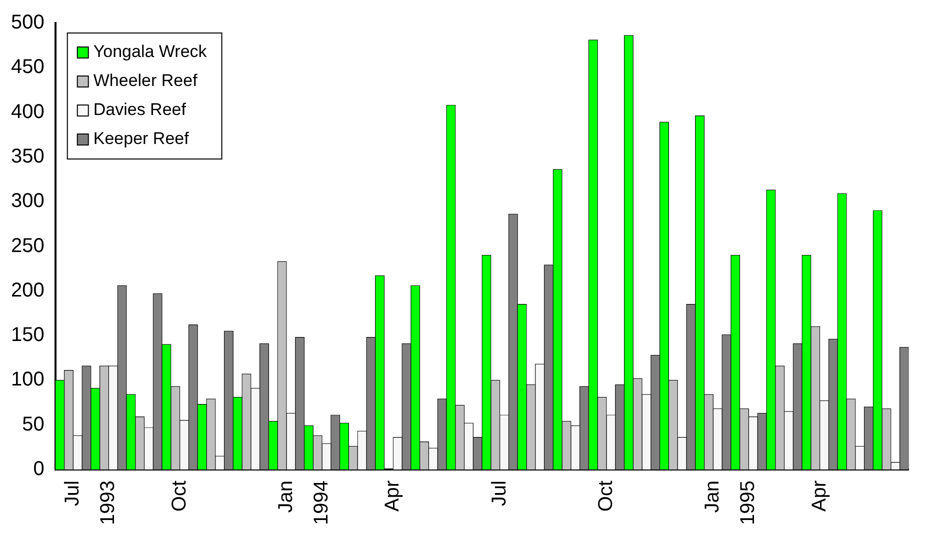  Describe the element at coordinates (141, 138) in the screenshot. I see `legend-label: Keeper Reef` at that location.